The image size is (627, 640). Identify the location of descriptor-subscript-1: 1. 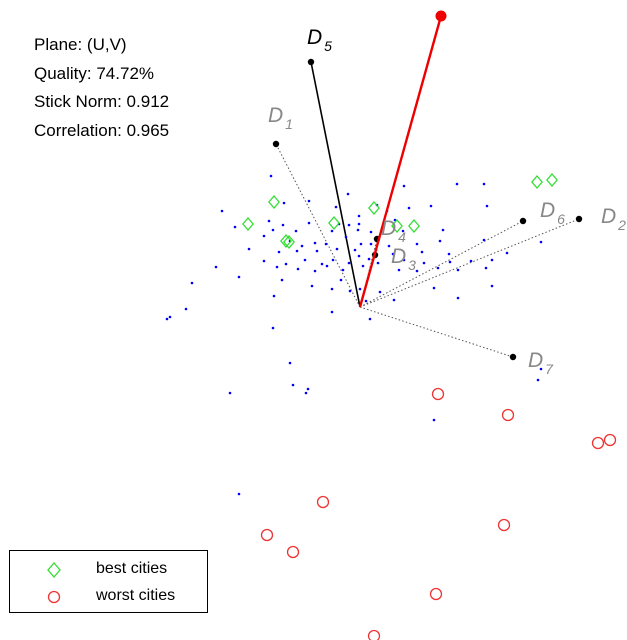
(289, 124).